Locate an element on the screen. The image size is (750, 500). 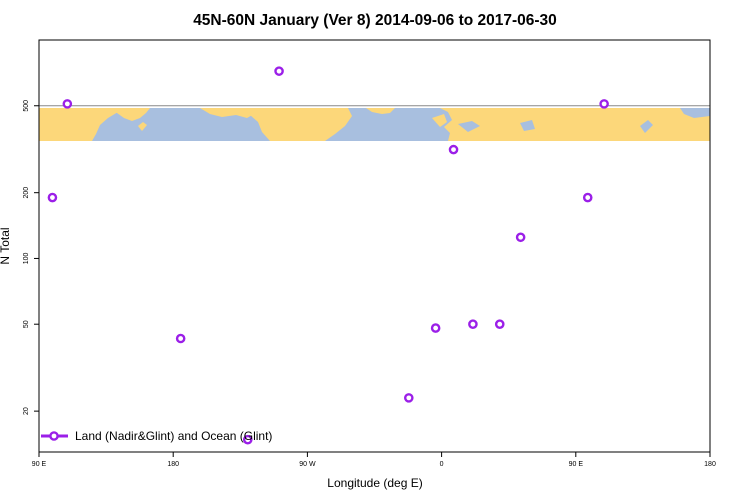
legend: Land (Nadir&Glint) and Ocean (Glint) is located at coordinates (156, 436).